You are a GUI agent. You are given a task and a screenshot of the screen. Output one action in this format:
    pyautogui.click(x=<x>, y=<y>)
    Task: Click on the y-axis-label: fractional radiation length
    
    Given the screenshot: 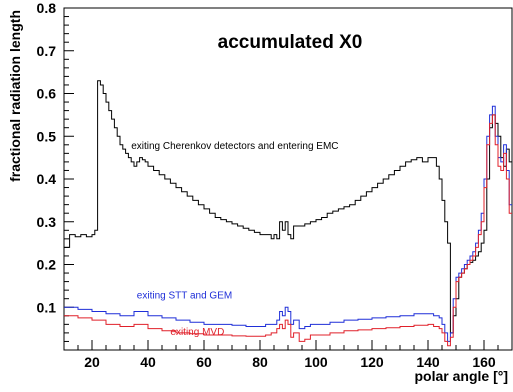 What is the action you would take?
    pyautogui.click(x=15, y=96)
    